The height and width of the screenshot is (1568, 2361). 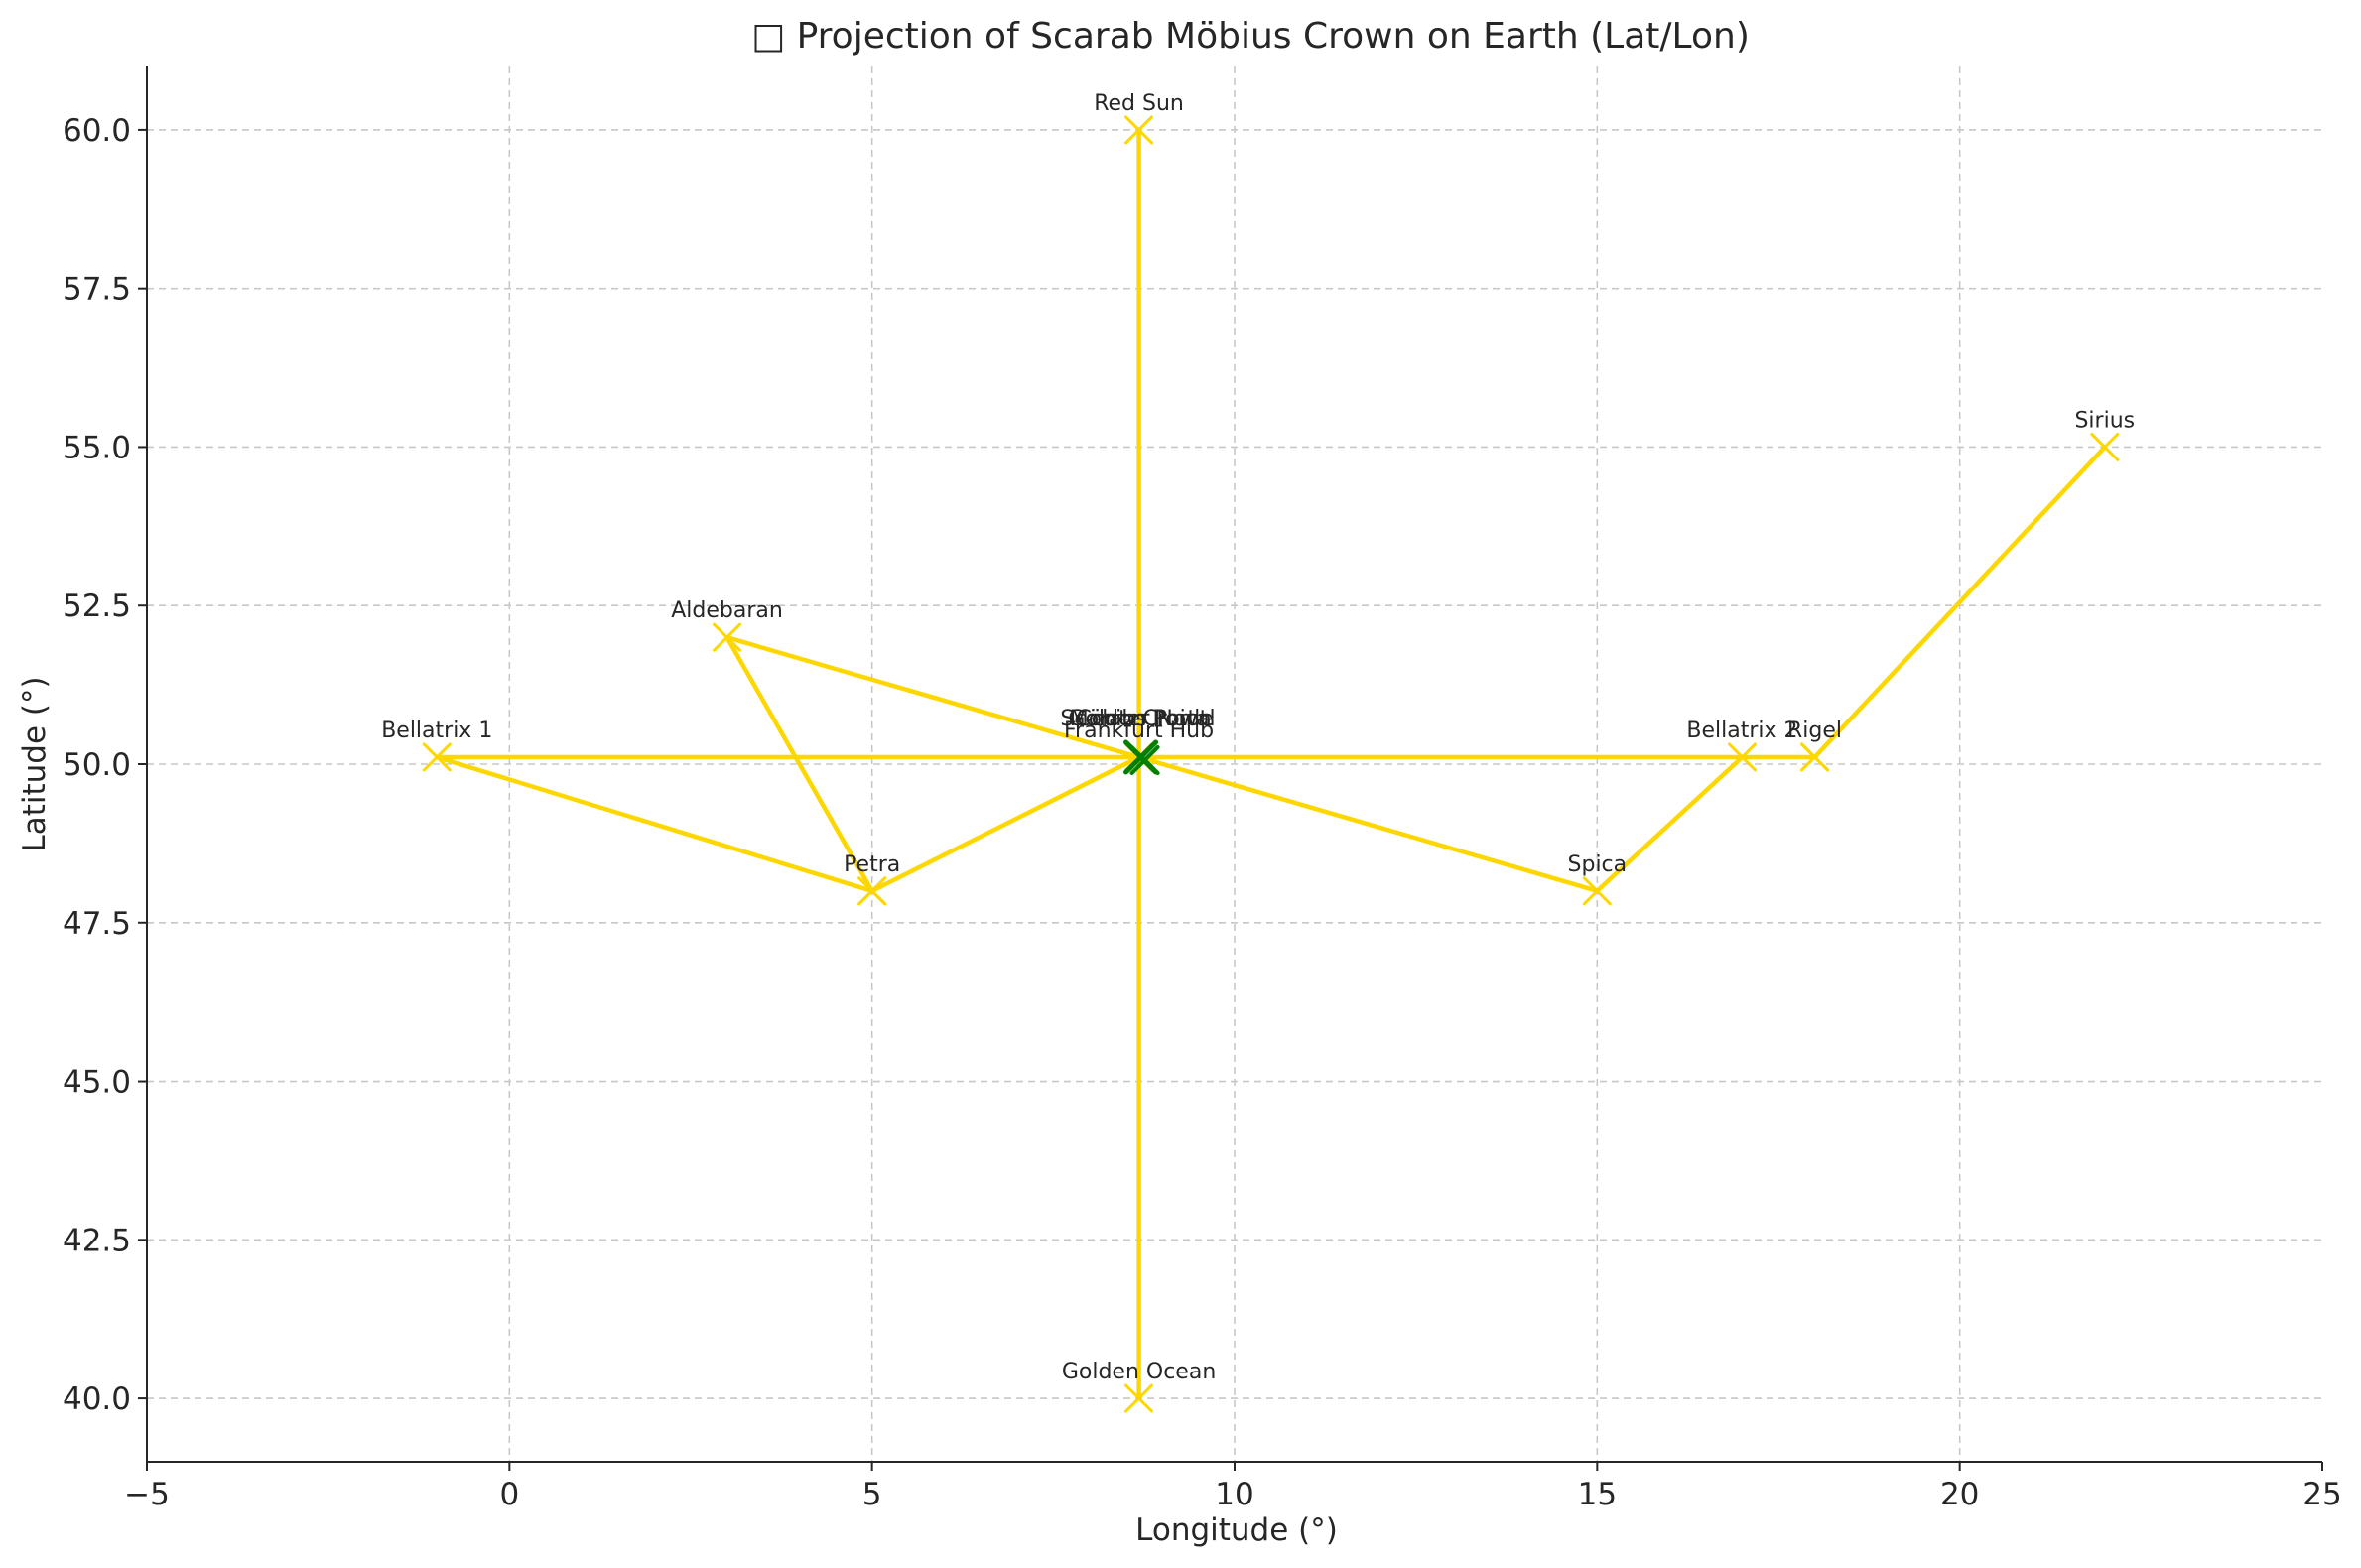 What do you see at coordinates (436, 731) in the screenshot?
I see `point-label: Bellatrix 1` at bounding box center [436, 731].